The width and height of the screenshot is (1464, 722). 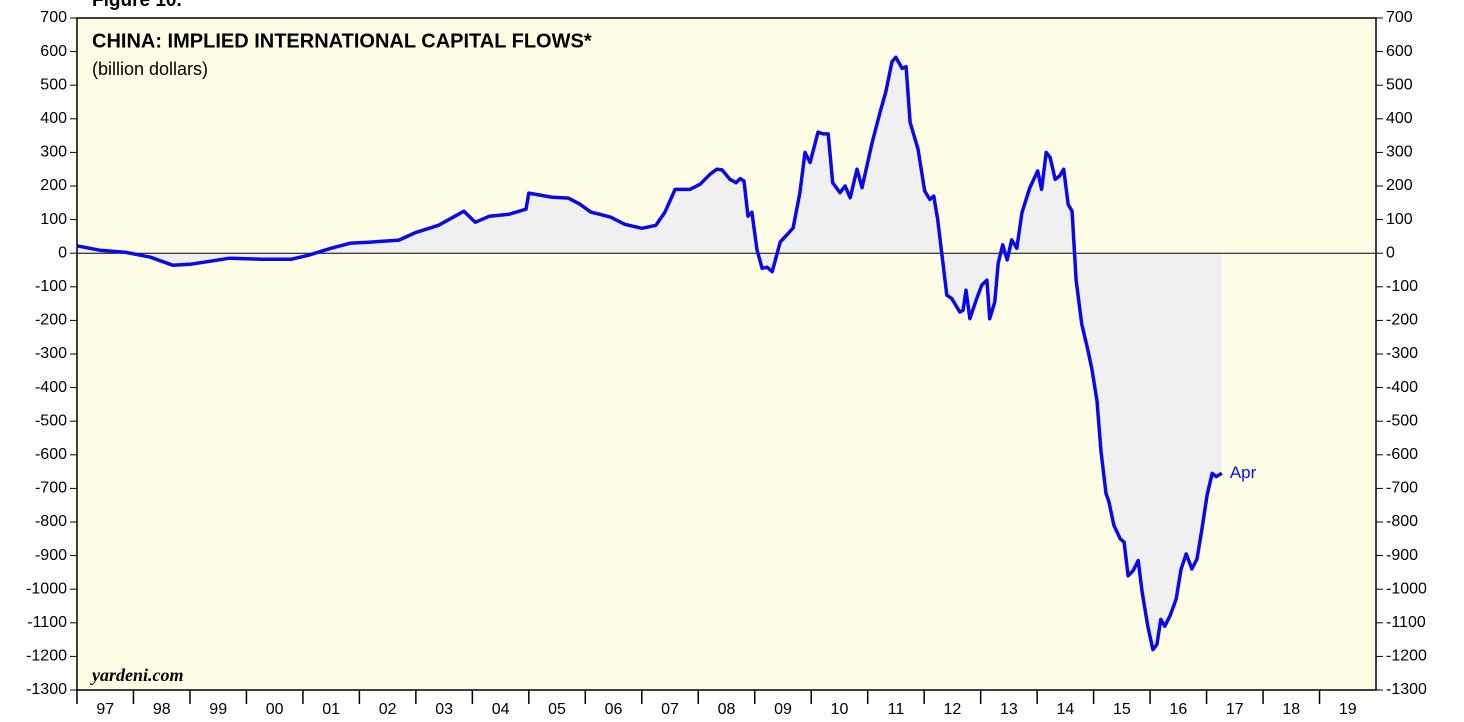 What do you see at coordinates (53, 152) in the screenshot?
I see `y-tick-label: 300` at bounding box center [53, 152].